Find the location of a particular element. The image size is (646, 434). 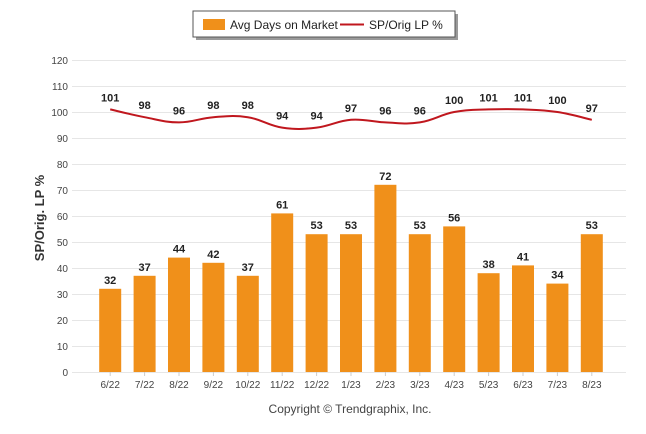

bar-value-label: 44 is located at coordinates (179, 250).